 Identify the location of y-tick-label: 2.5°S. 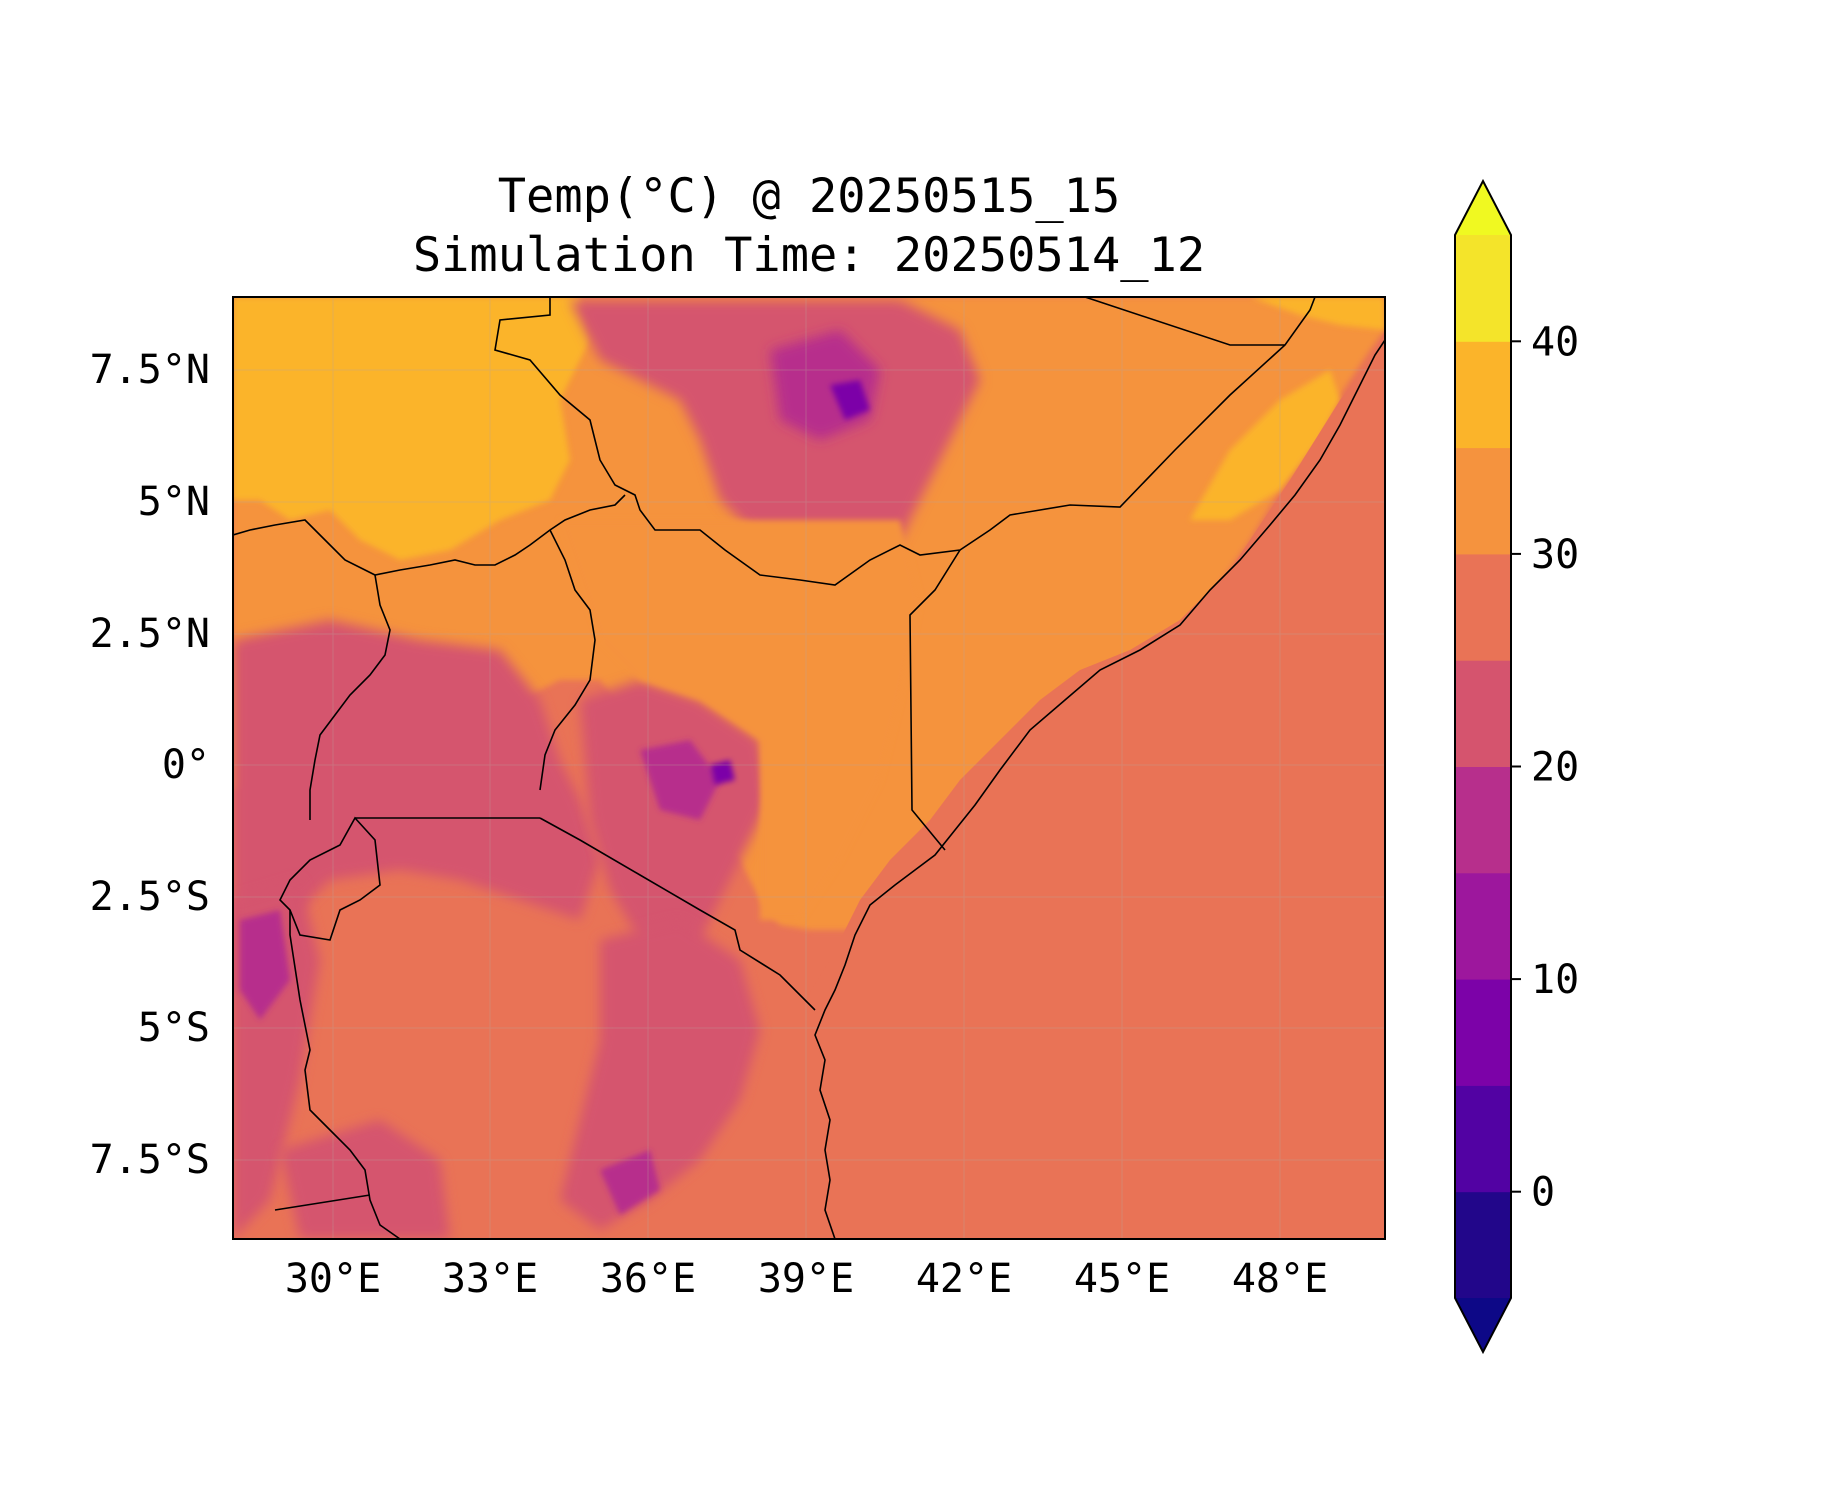
(150, 897).